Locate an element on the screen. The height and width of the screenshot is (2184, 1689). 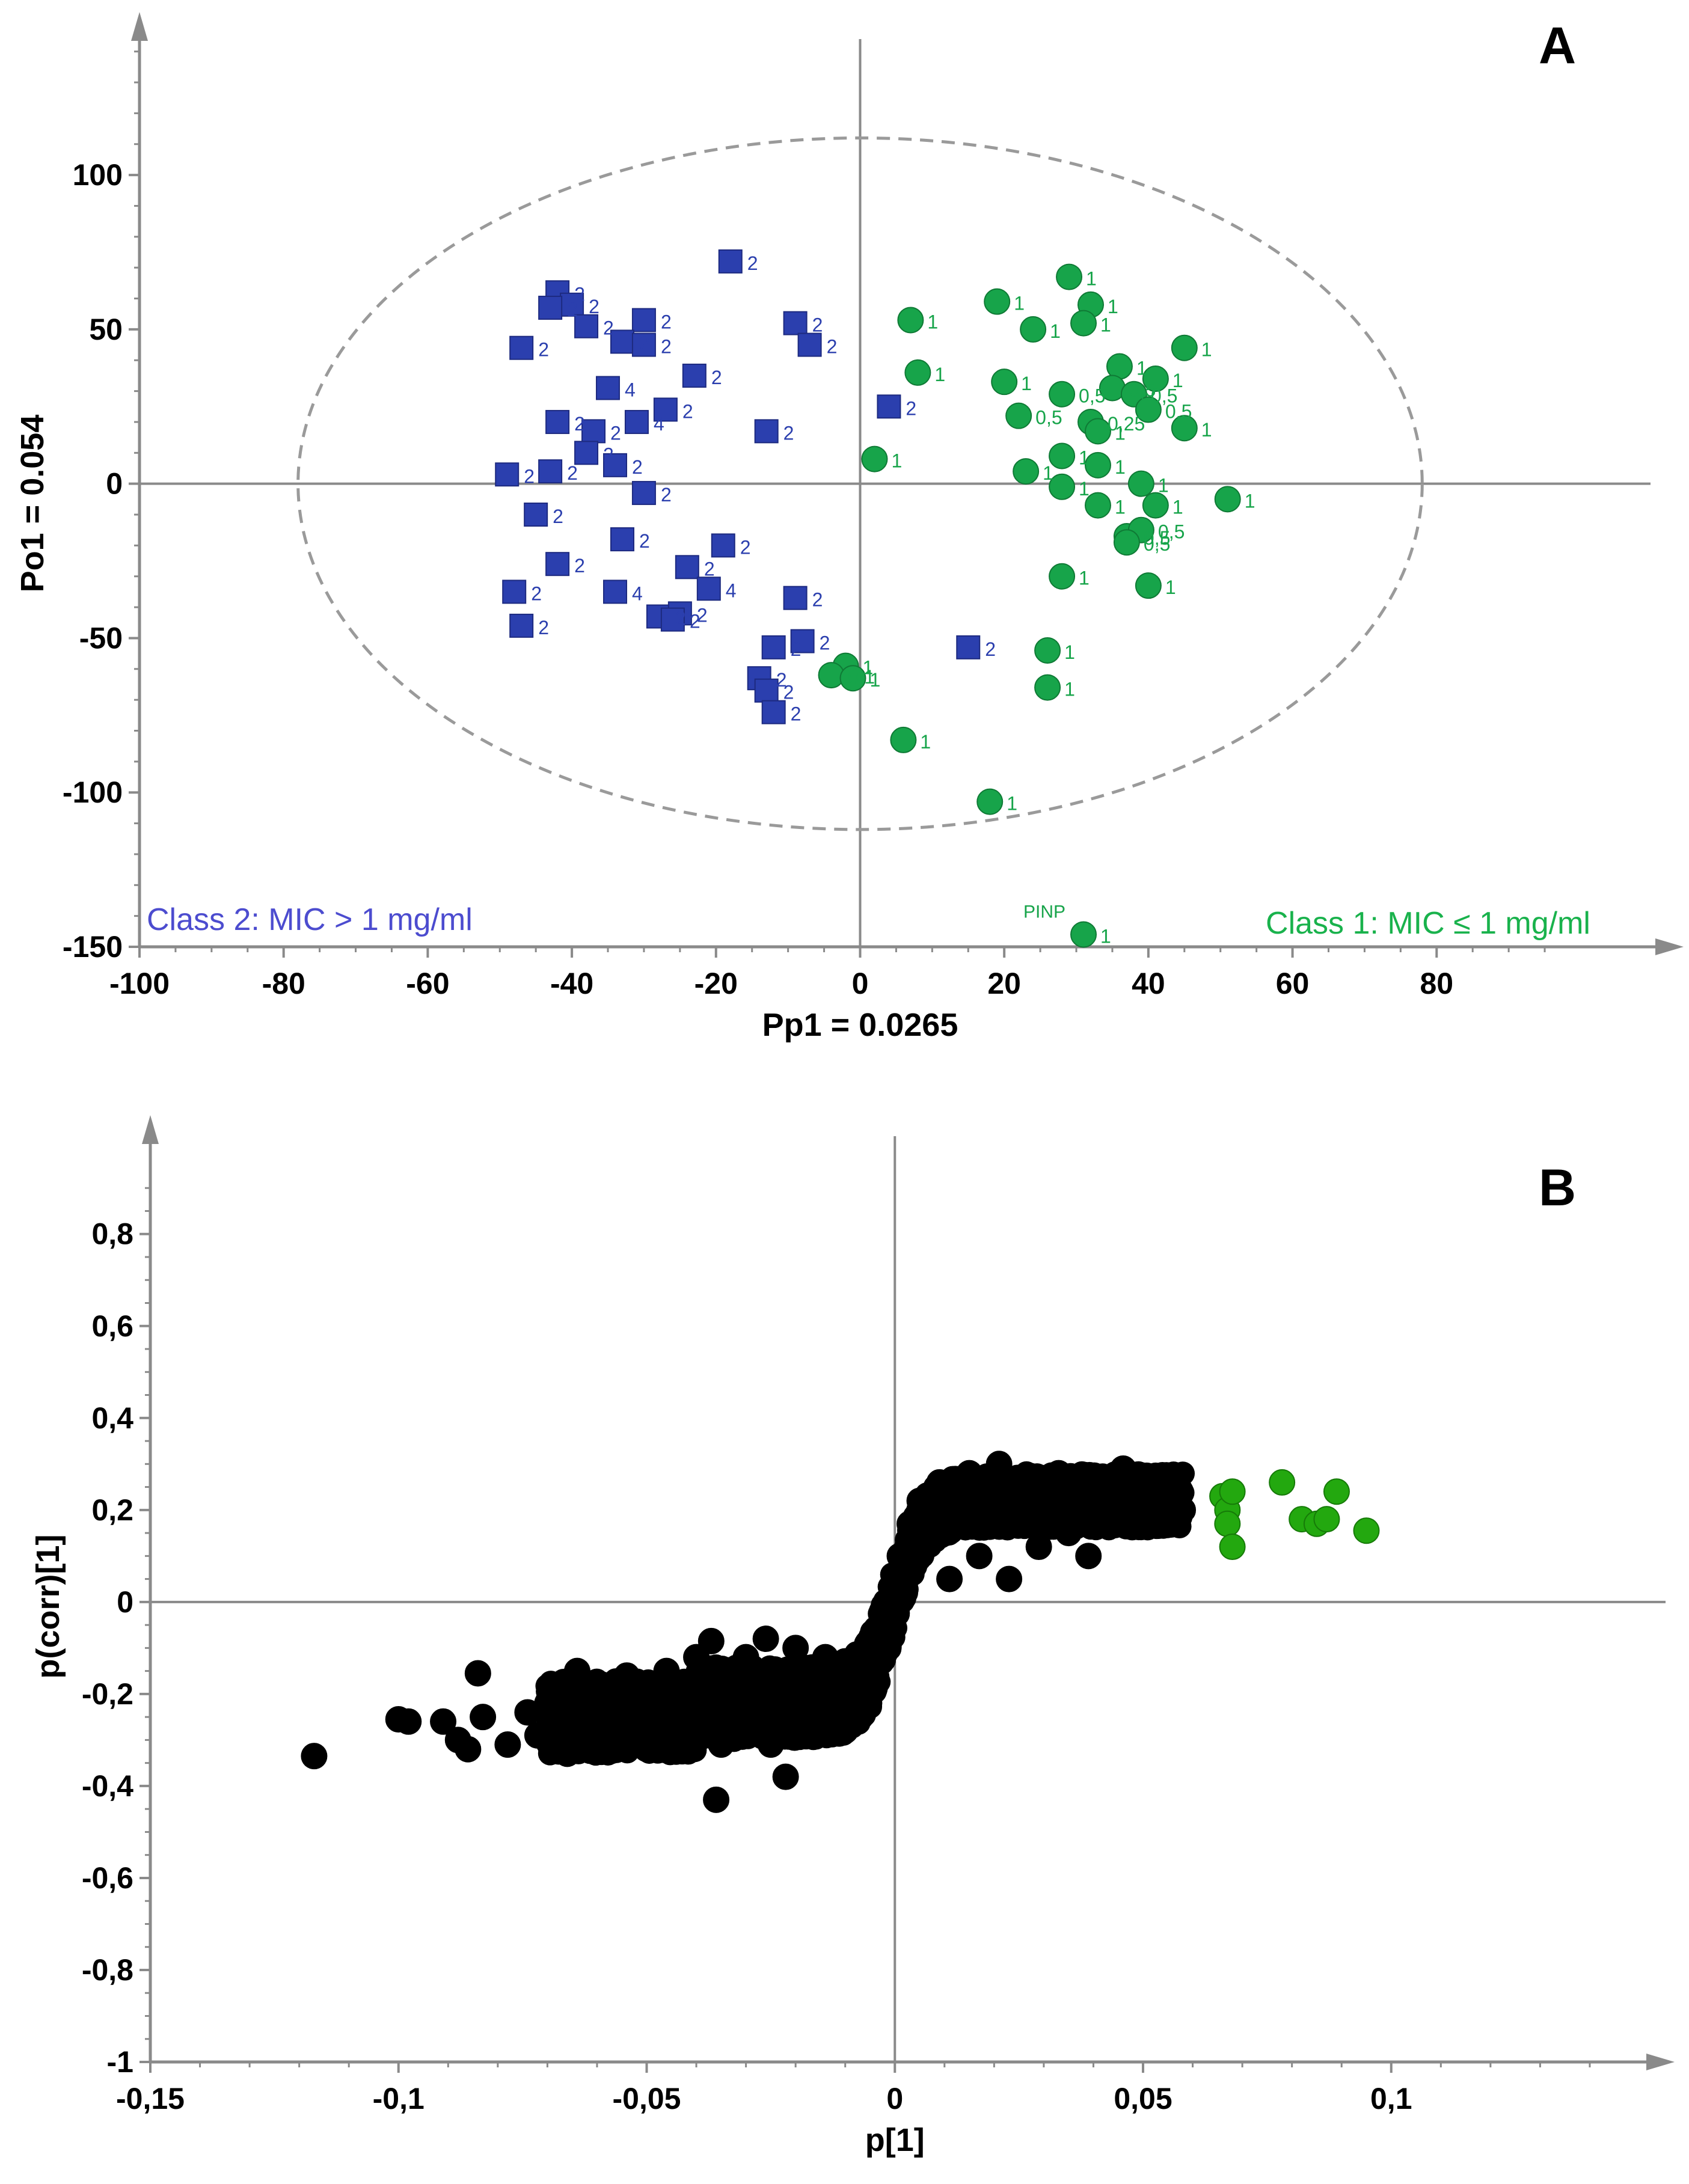
panel-a-x-tick-label: 60 is located at coordinates (1293, 984).